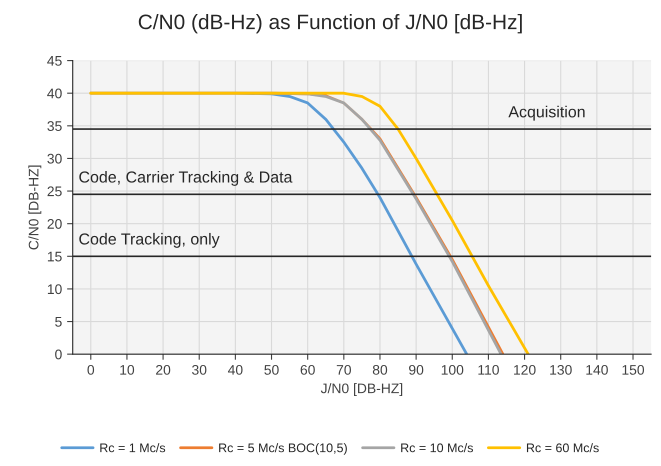 The height and width of the screenshot is (466, 661). Describe the element at coordinates (307, 369) in the screenshot. I see `x-tick-label: 60` at that location.